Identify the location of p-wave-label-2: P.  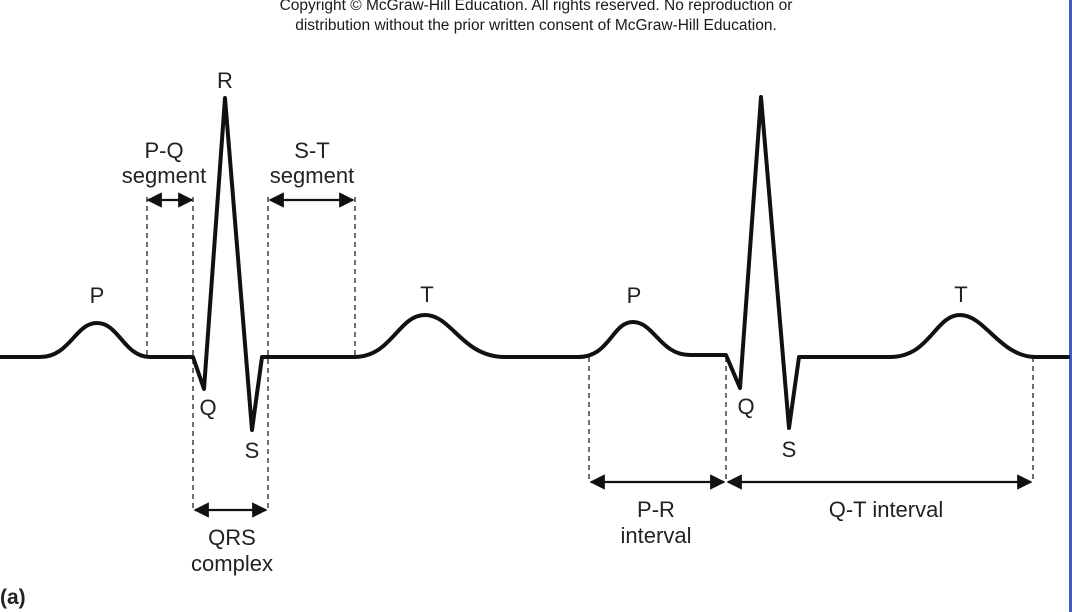
(634, 295).